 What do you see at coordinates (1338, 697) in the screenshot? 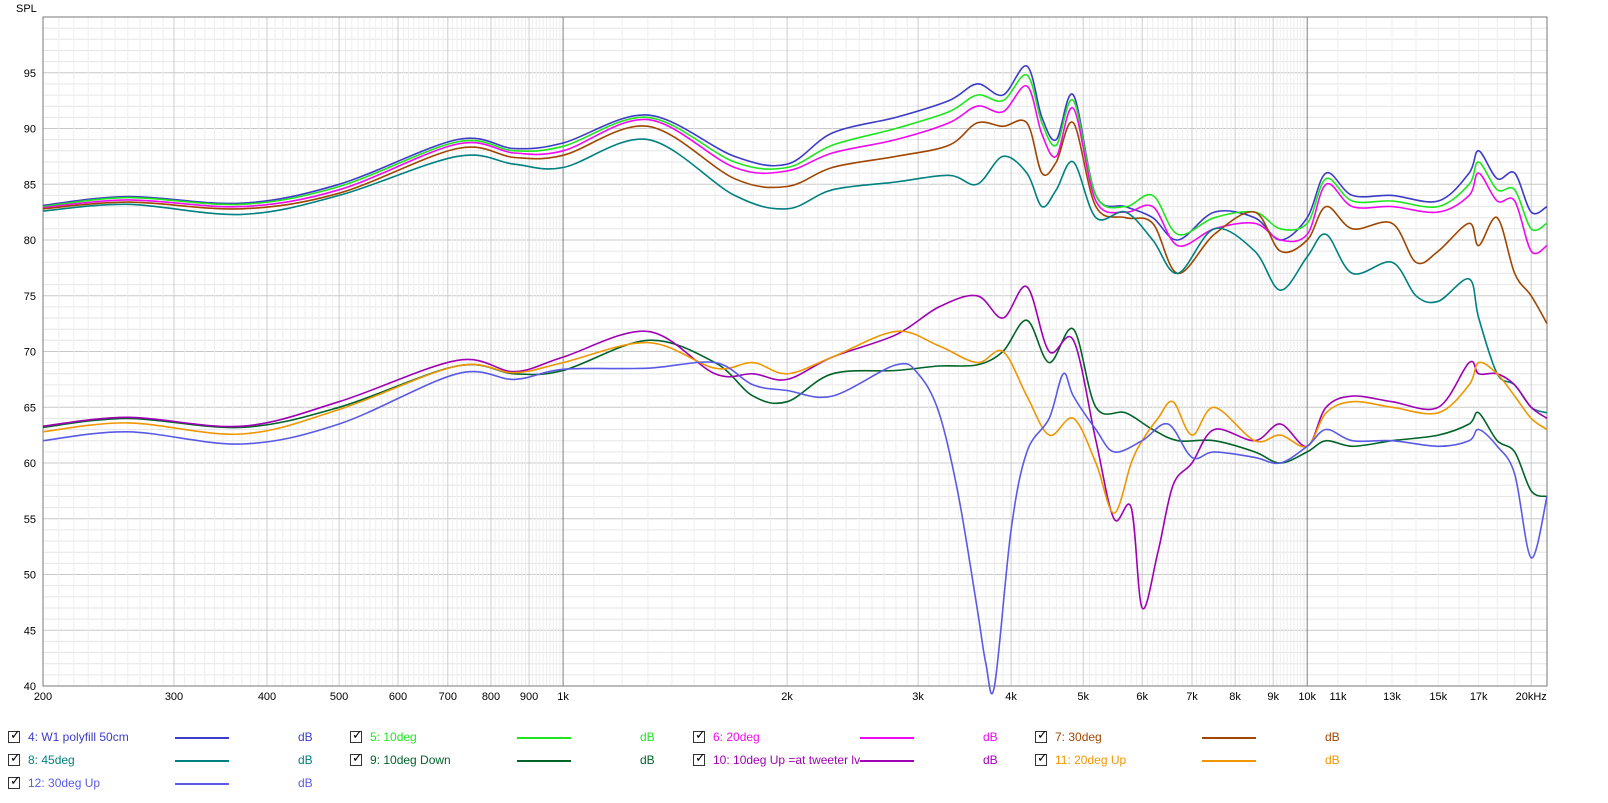
I see `x-tick-label: 11k` at bounding box center [1338, 697].